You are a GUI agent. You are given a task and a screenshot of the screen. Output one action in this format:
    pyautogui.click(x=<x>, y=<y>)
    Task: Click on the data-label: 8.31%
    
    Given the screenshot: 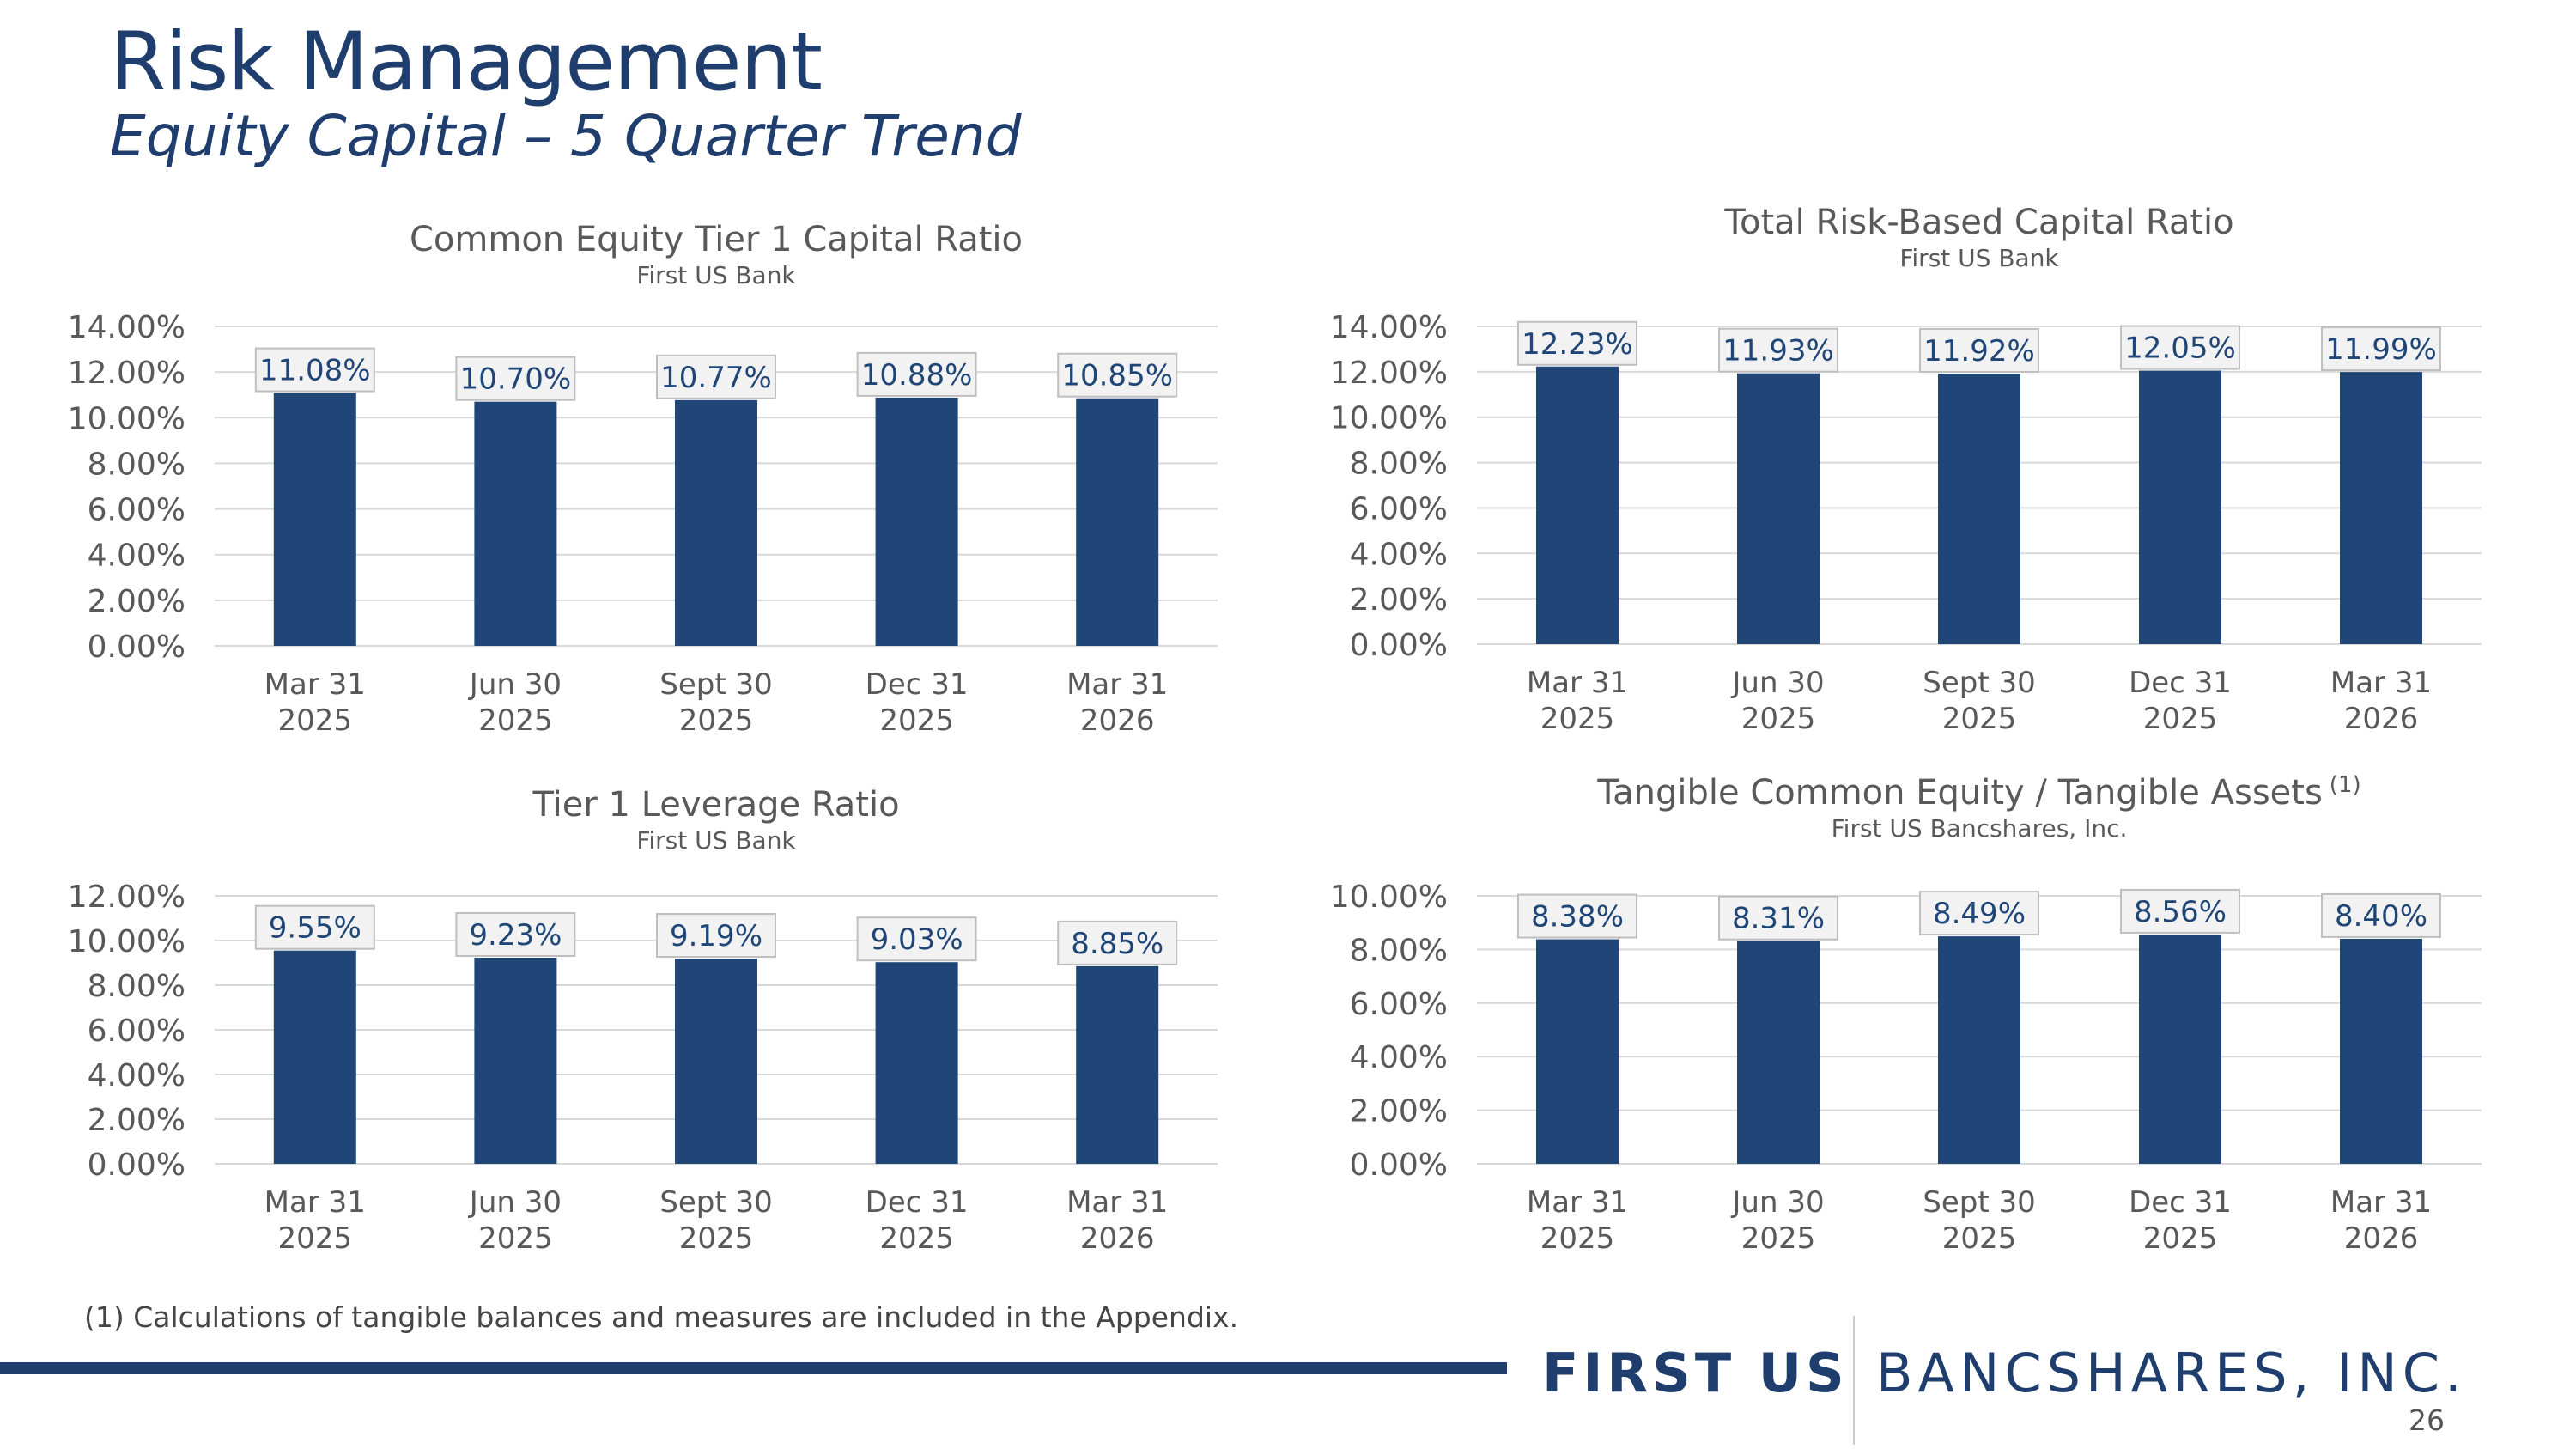 What is the action you would take?
    pyautogui.click(x=1778, y=919)
    